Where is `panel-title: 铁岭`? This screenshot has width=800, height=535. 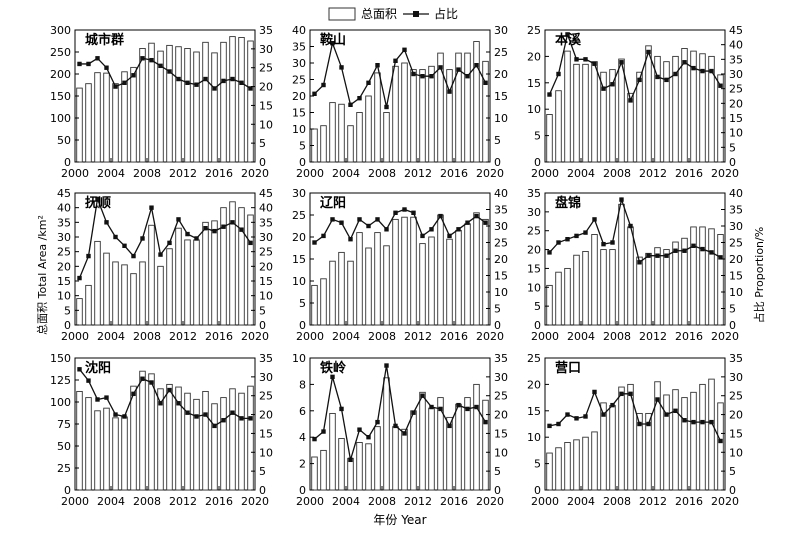 panel-title: 铁岭 is located at coordinates (332, 368).